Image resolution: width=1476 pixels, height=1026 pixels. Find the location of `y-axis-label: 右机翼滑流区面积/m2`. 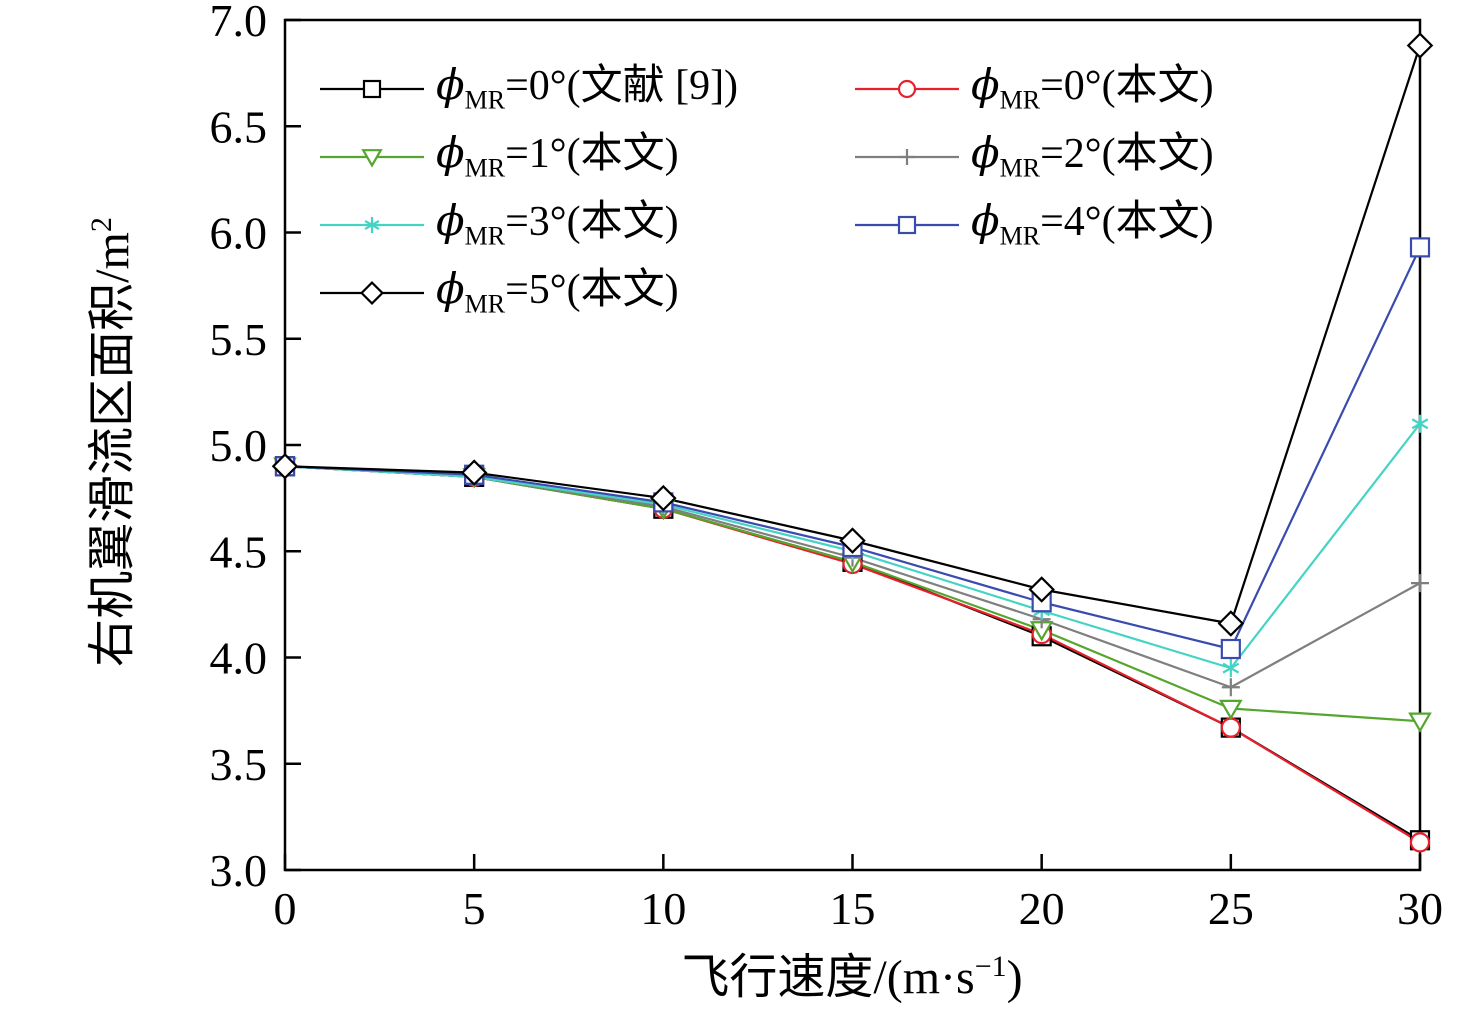

y-axis-label: 右机翼滑流区面积/m2 is located at coordinates (112, 442).